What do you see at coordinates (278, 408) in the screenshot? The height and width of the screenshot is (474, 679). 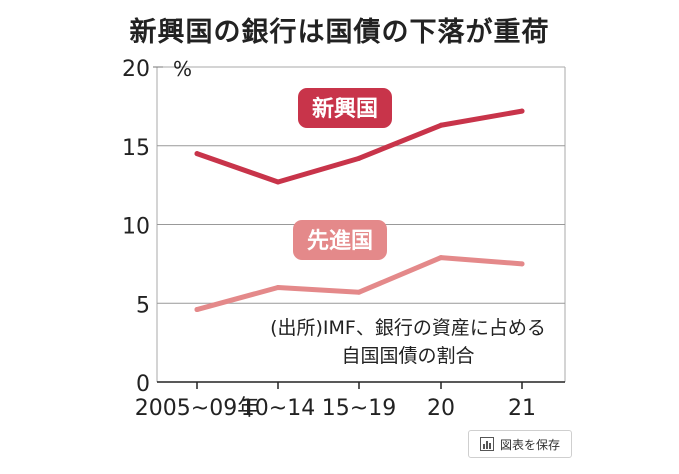 I see `x-tick-label: 10~14` at bounding box center [278, 408].